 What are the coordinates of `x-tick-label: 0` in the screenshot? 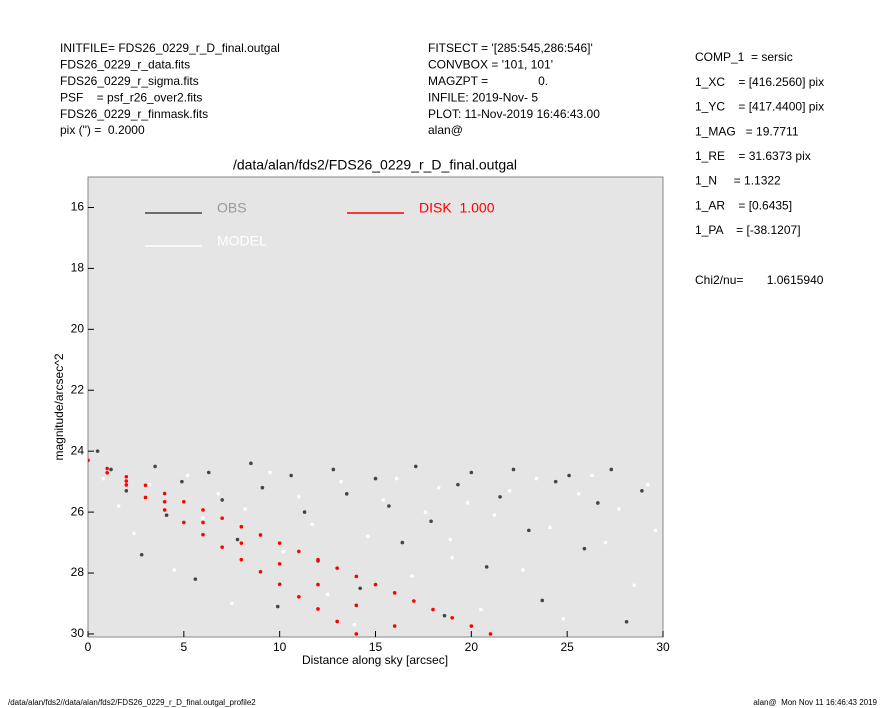 It's located at (88, 647).